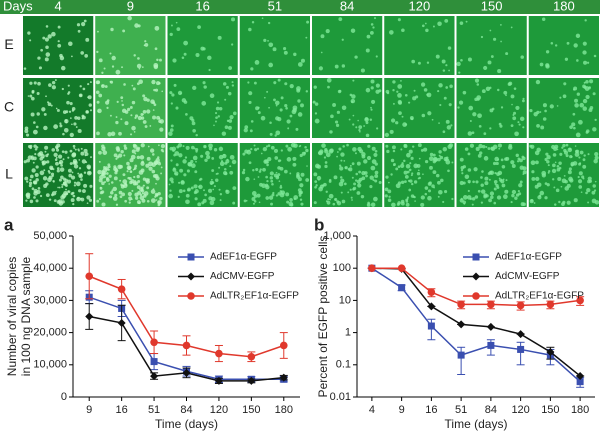 The image size is (600, 433). I want to click on legend-label: AdEF1α-EGFP, so click(528, 257).